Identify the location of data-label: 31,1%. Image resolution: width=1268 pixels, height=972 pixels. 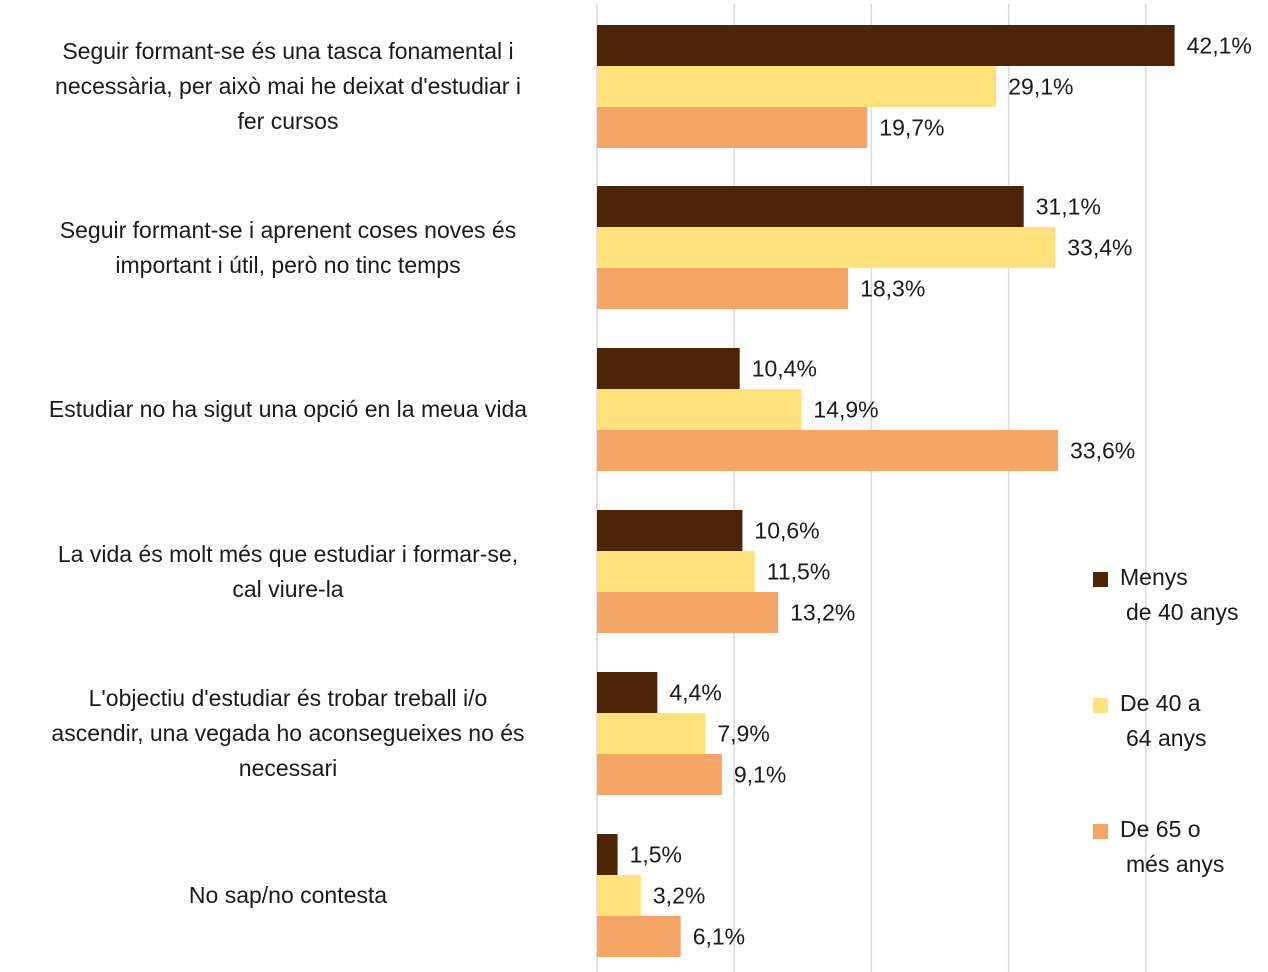
(1068, 207).